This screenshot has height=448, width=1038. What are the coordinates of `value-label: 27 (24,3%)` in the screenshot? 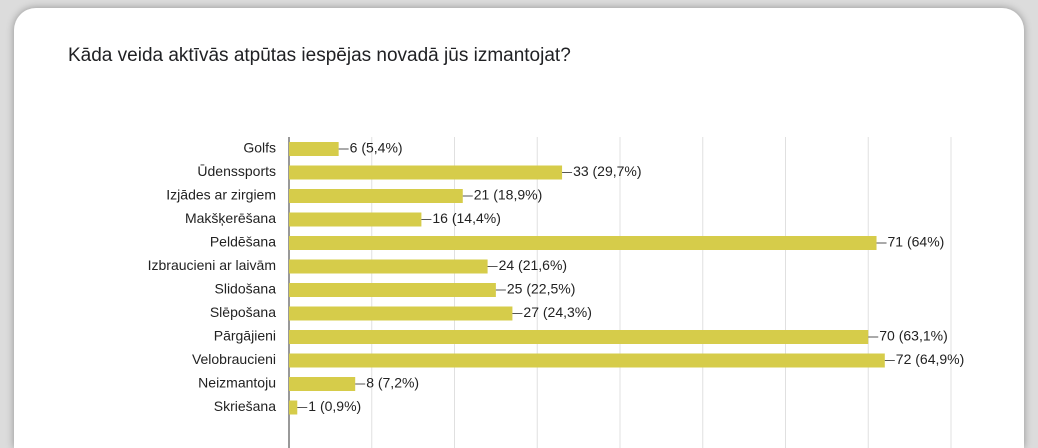 It's located at (557, 312).